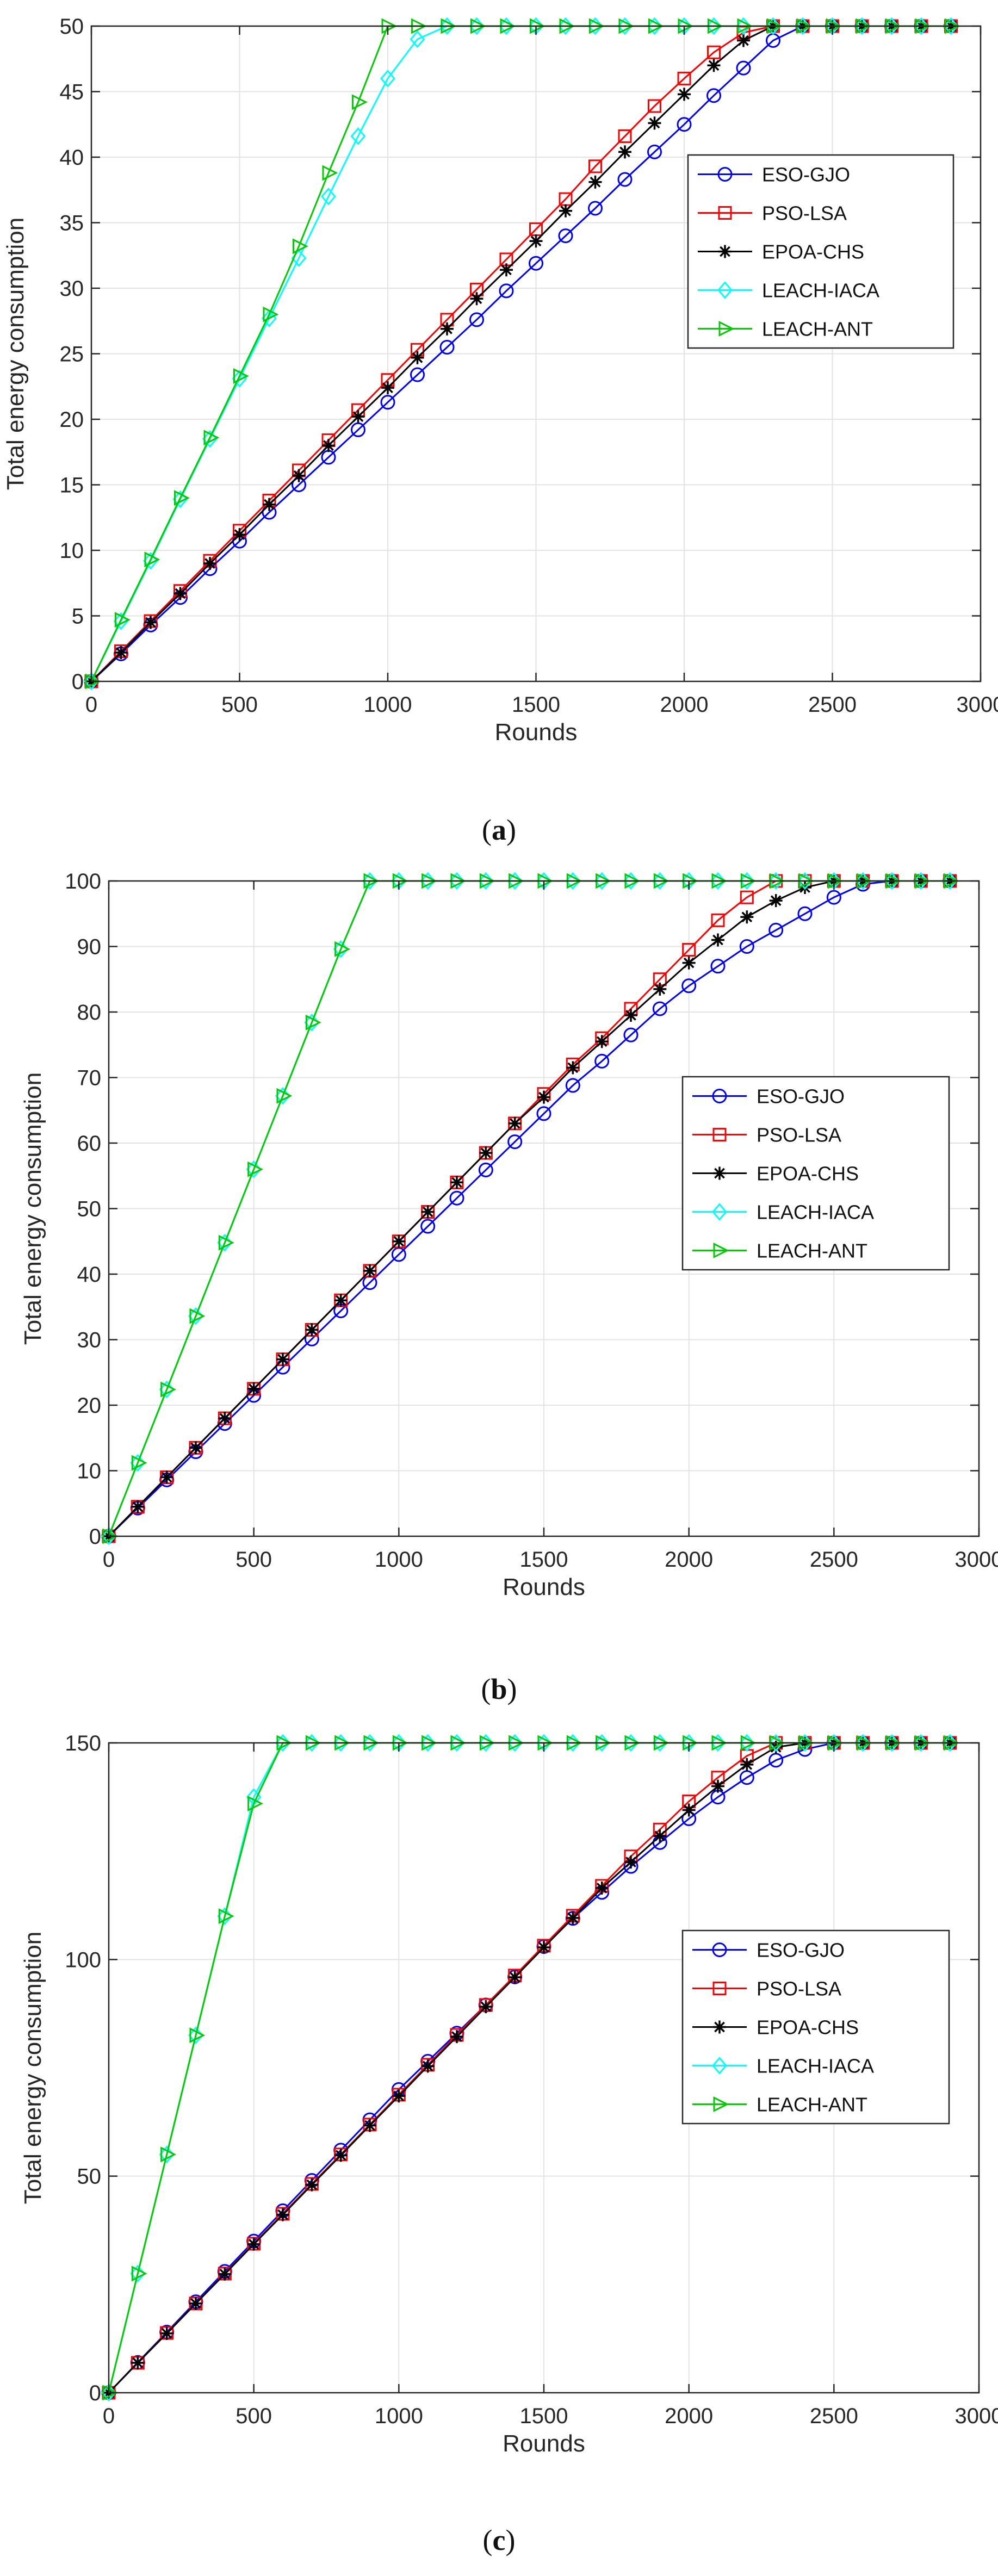 This screenshot has width=998, height=2576. What do you see at coordinates (801, 1096) in the screenshot?
I see `legend-label: ESO-GJO` at bounding box center [801, 1096].